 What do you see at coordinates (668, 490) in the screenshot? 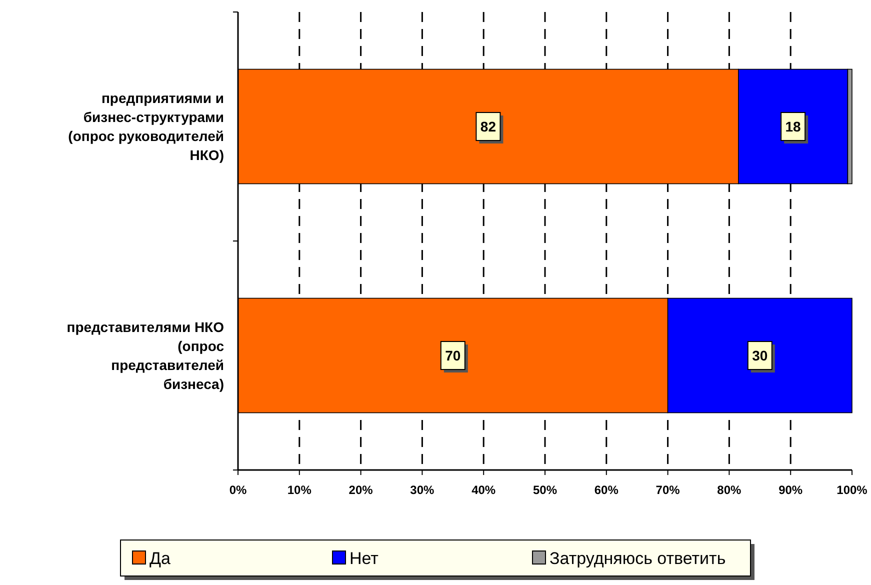
I see `x-tick-label: 70%` at bounding box center [668, 490].